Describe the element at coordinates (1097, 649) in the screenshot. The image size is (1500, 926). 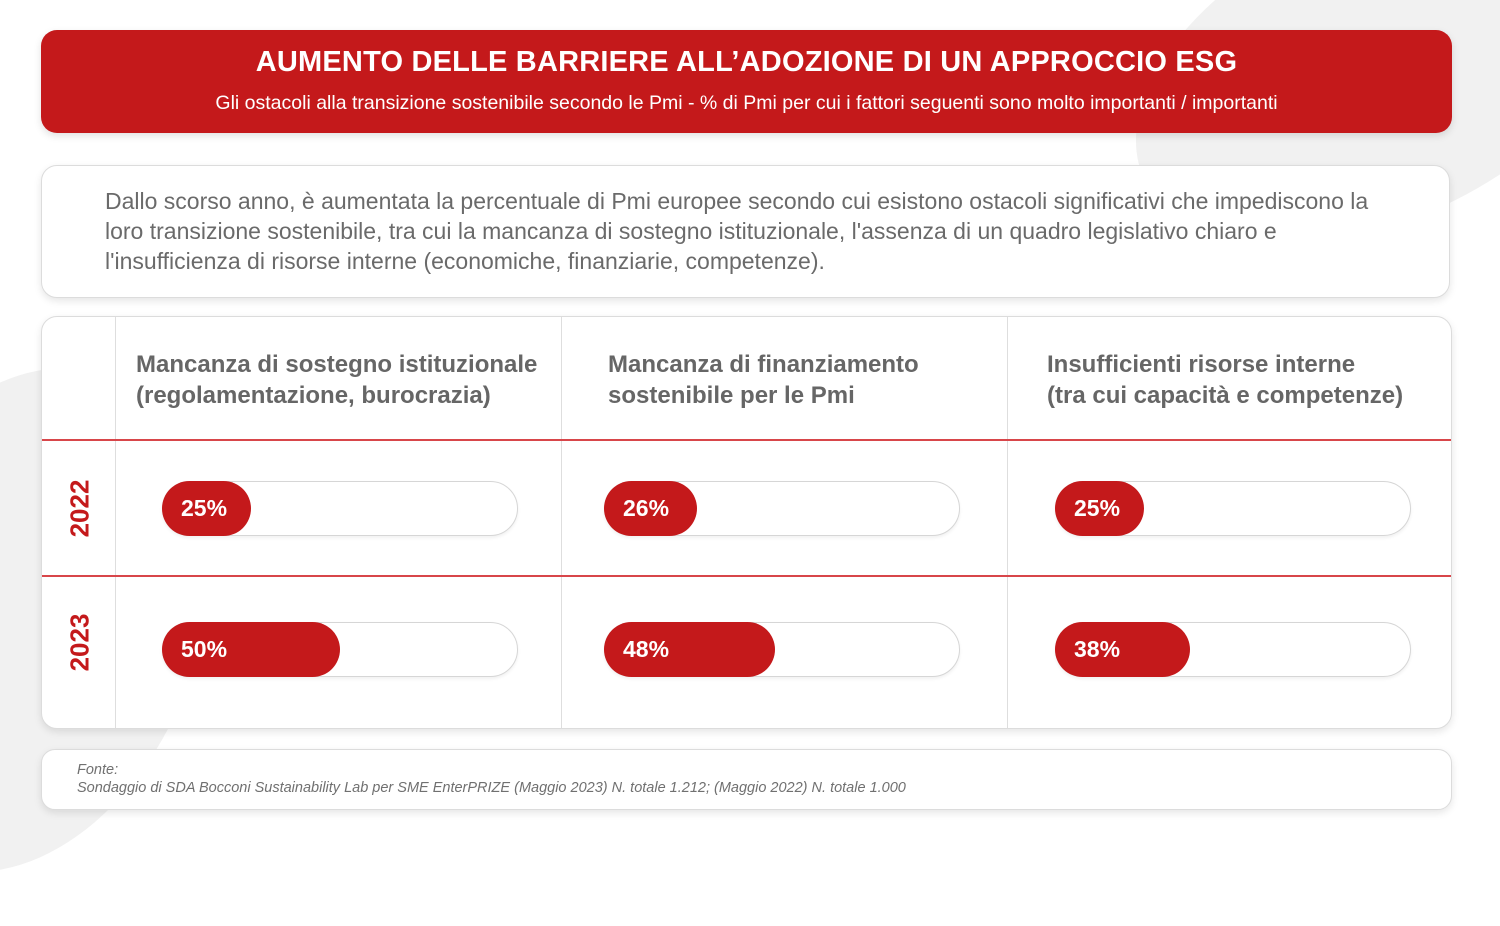
I see `bar-value-label: 38%` at that location.